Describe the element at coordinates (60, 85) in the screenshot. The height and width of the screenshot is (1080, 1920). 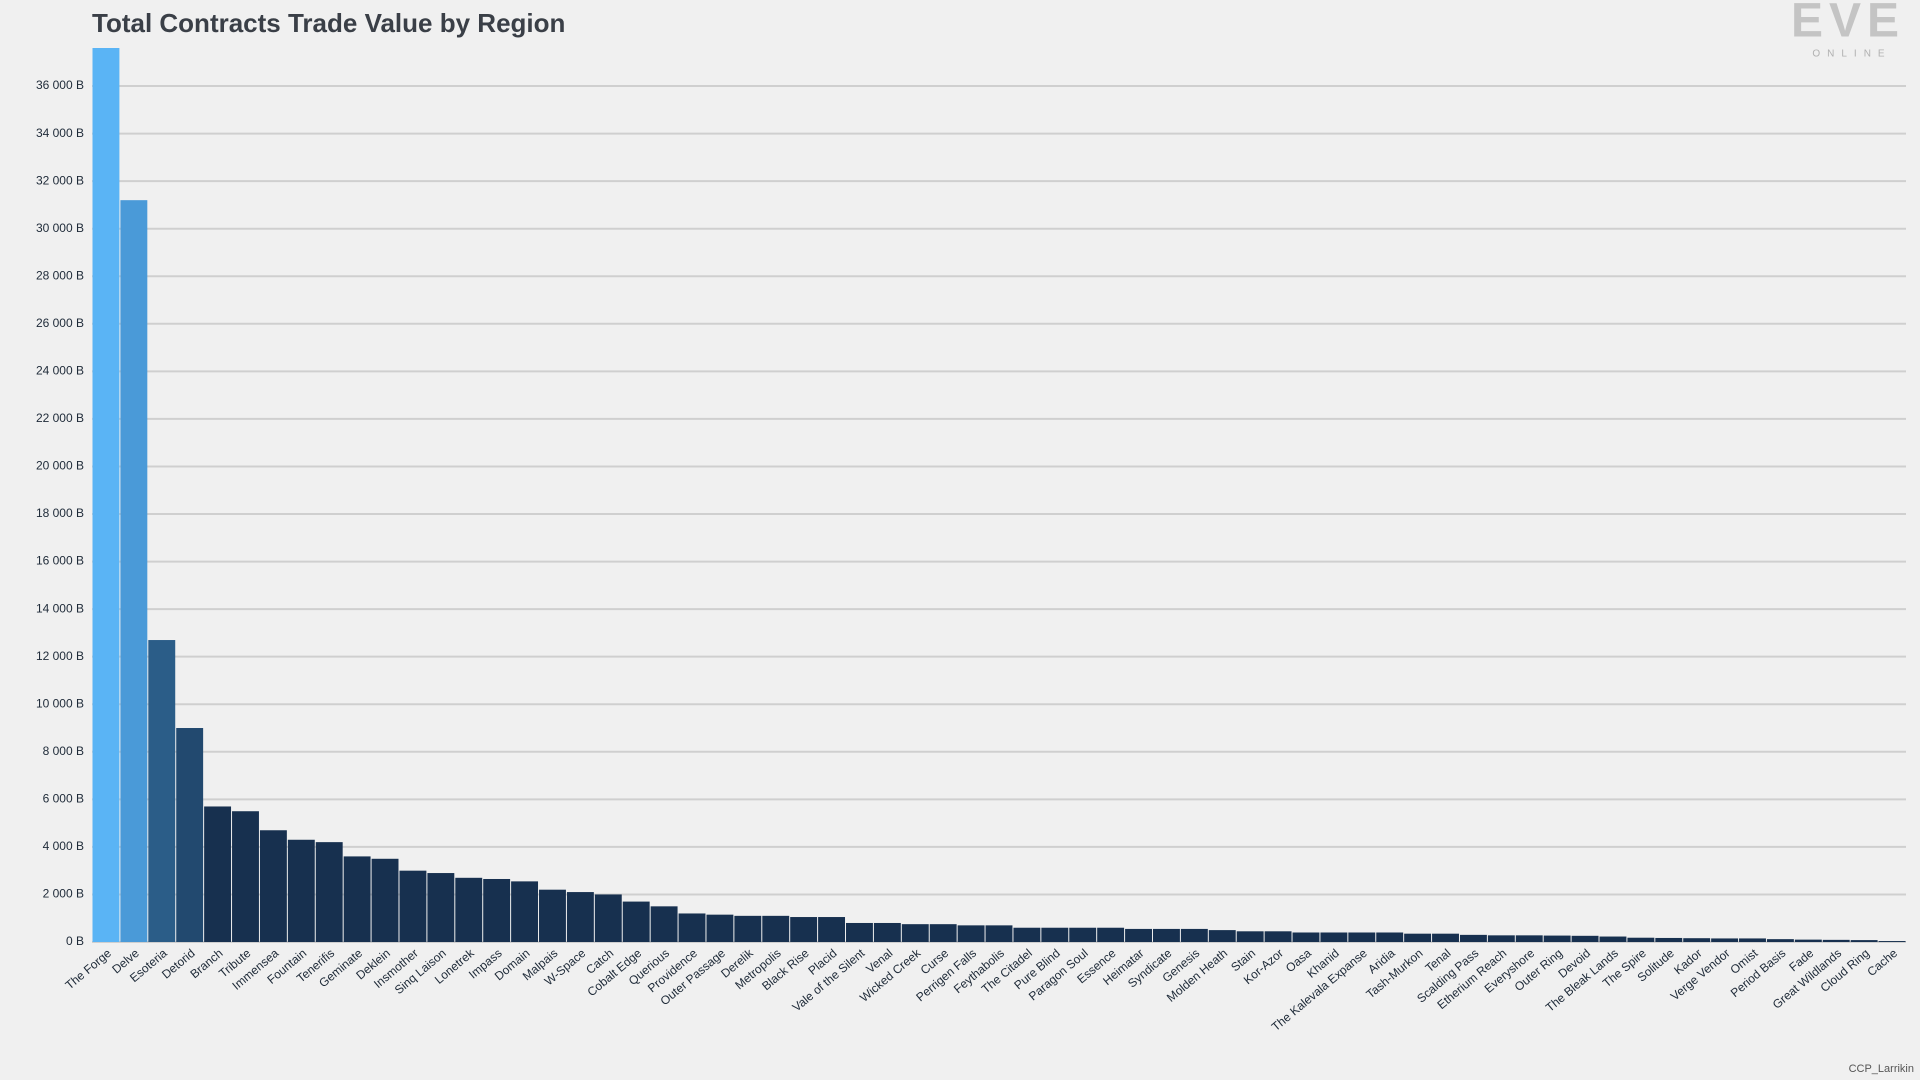
I see `y-tick-label: 36 000 B` at that location.